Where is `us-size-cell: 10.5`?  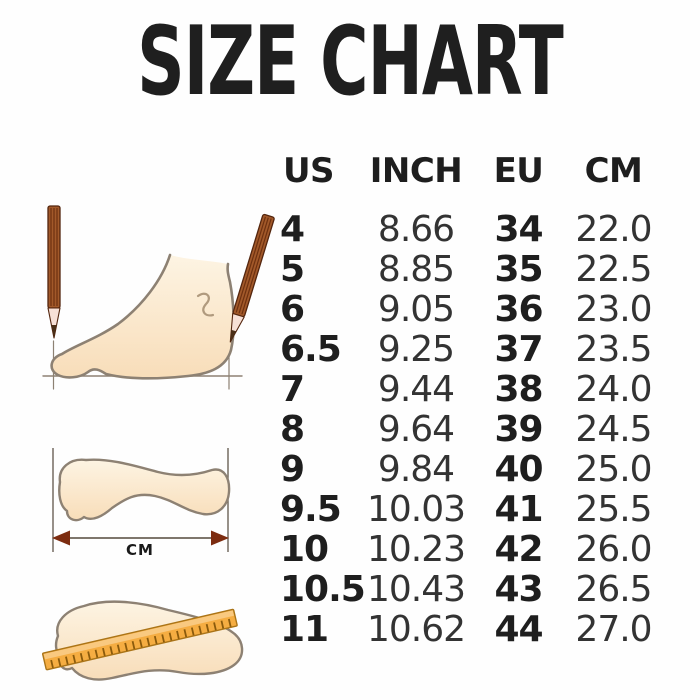
us-size-cell: 10.5 is located at coordinates (323, 589).